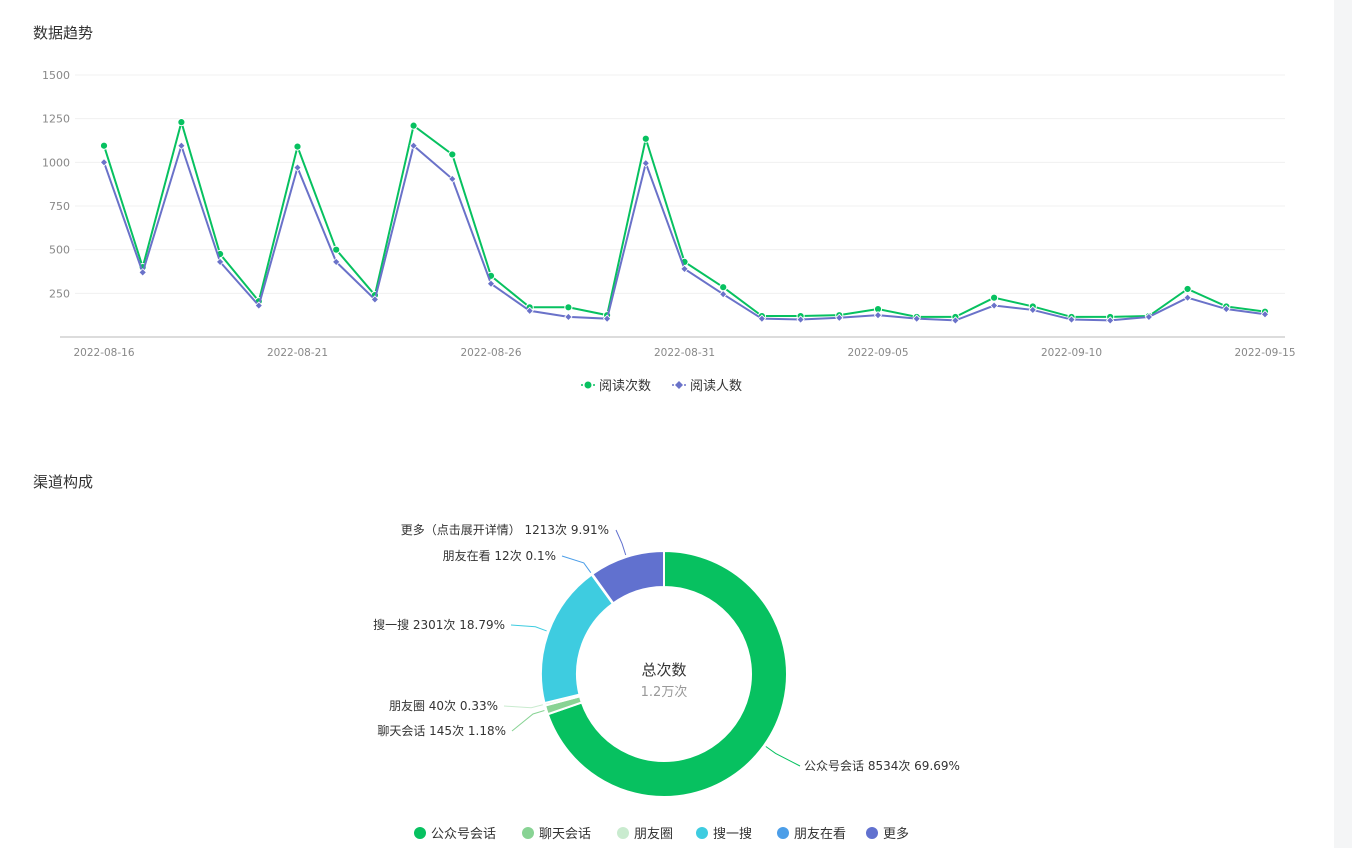 Image resolution: width=1352 pixels, height=848 pixels. I want to click on legend-item-0: 公众号会话, so click(455, 834).